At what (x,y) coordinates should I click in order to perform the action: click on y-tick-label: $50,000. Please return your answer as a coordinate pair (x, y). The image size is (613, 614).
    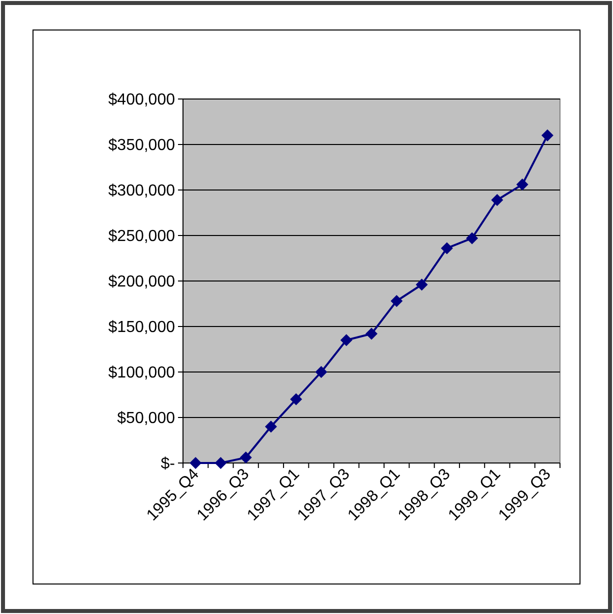
    Looking at the image, I should click on (146, 419).